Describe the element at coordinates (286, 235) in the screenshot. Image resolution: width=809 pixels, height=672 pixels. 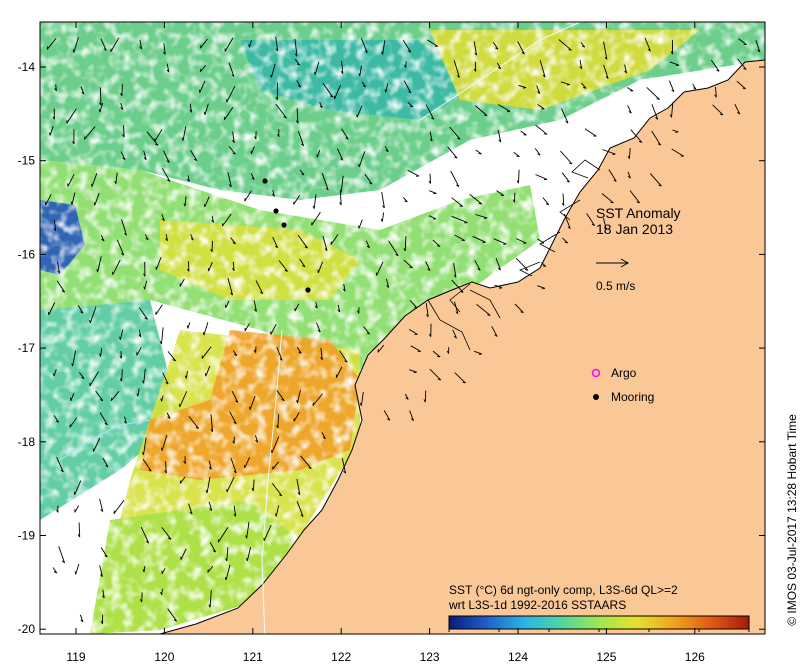
I see `mooring-markers` at that location.